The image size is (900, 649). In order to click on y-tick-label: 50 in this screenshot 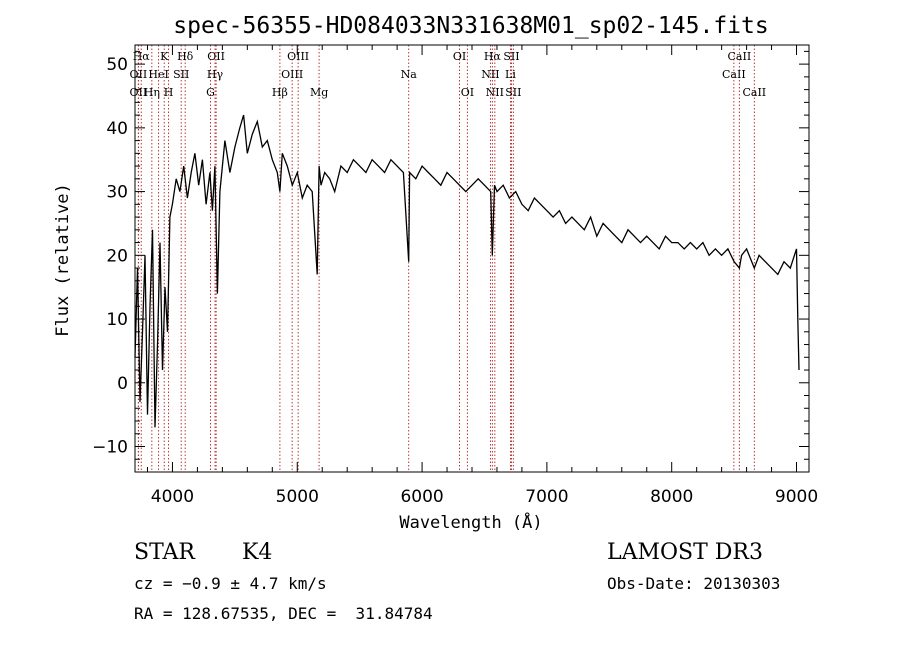, I will do `click(117, 65)`.